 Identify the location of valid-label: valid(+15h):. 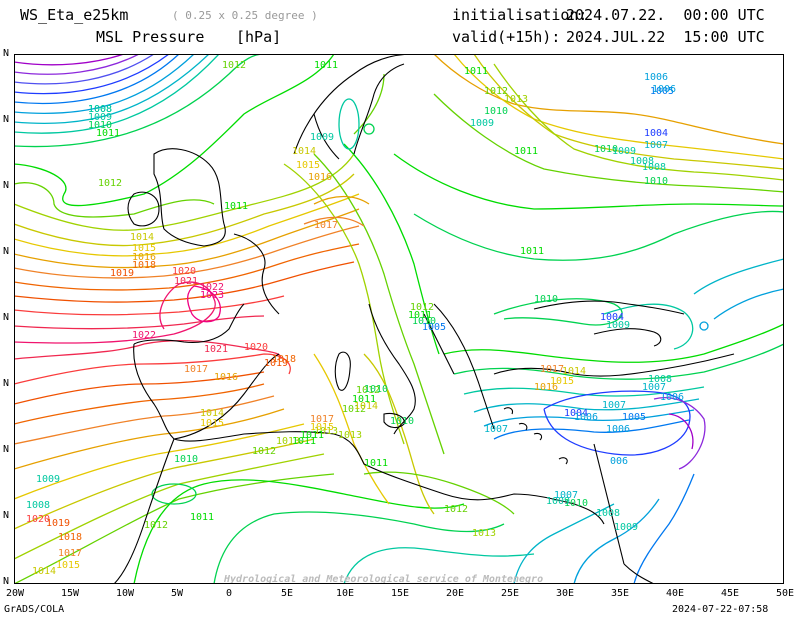
(506, 37).